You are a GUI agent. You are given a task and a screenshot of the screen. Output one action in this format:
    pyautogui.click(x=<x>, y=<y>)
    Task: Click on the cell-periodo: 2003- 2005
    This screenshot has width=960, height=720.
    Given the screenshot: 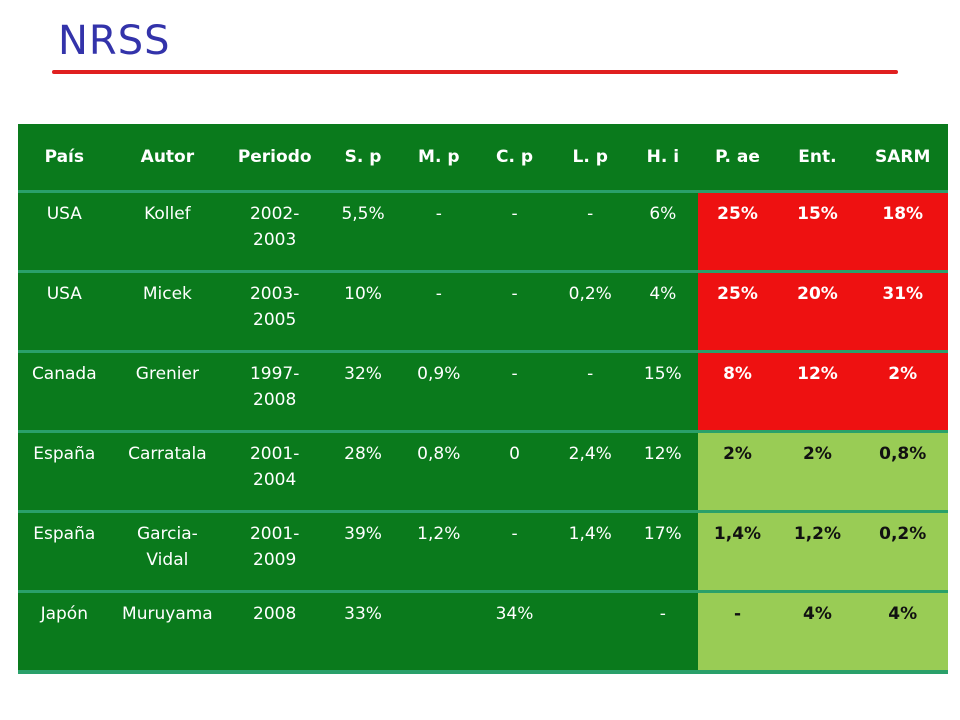 What is the action you would take?
    pyautogui.click(x=275, y=312)
    